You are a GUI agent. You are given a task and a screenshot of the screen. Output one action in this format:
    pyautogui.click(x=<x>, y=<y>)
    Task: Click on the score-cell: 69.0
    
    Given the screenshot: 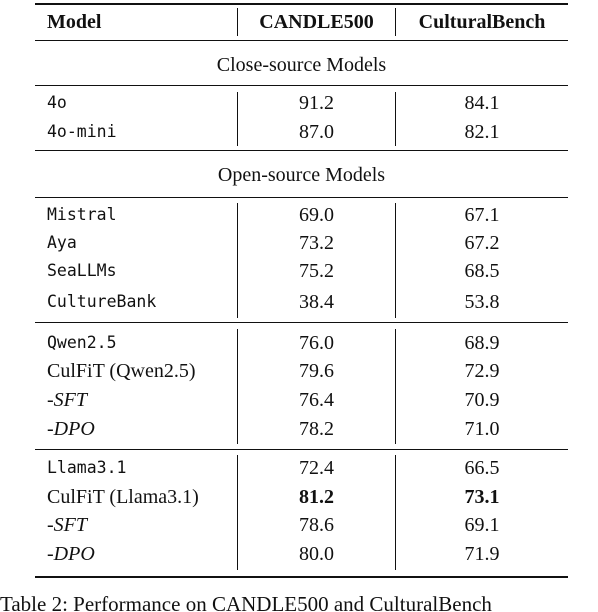 What is the action you would take?
    pyautogui.click(x=316, y=215)
    